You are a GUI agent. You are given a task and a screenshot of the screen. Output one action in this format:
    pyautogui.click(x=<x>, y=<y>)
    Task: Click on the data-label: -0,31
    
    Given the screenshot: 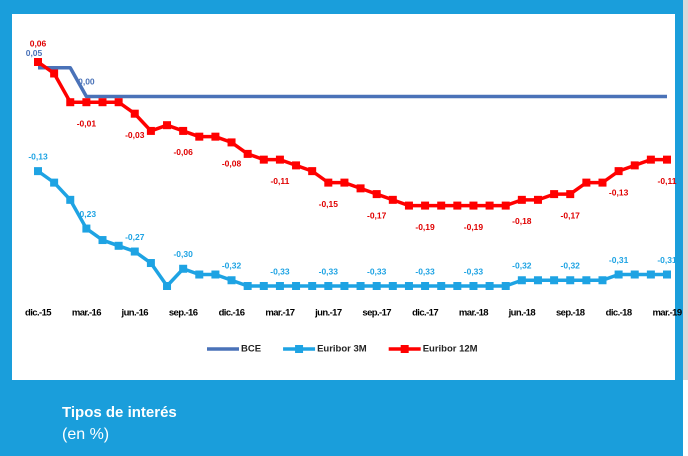 What is the action you would take?
    pyautogui.click(x=619, y=260)
    